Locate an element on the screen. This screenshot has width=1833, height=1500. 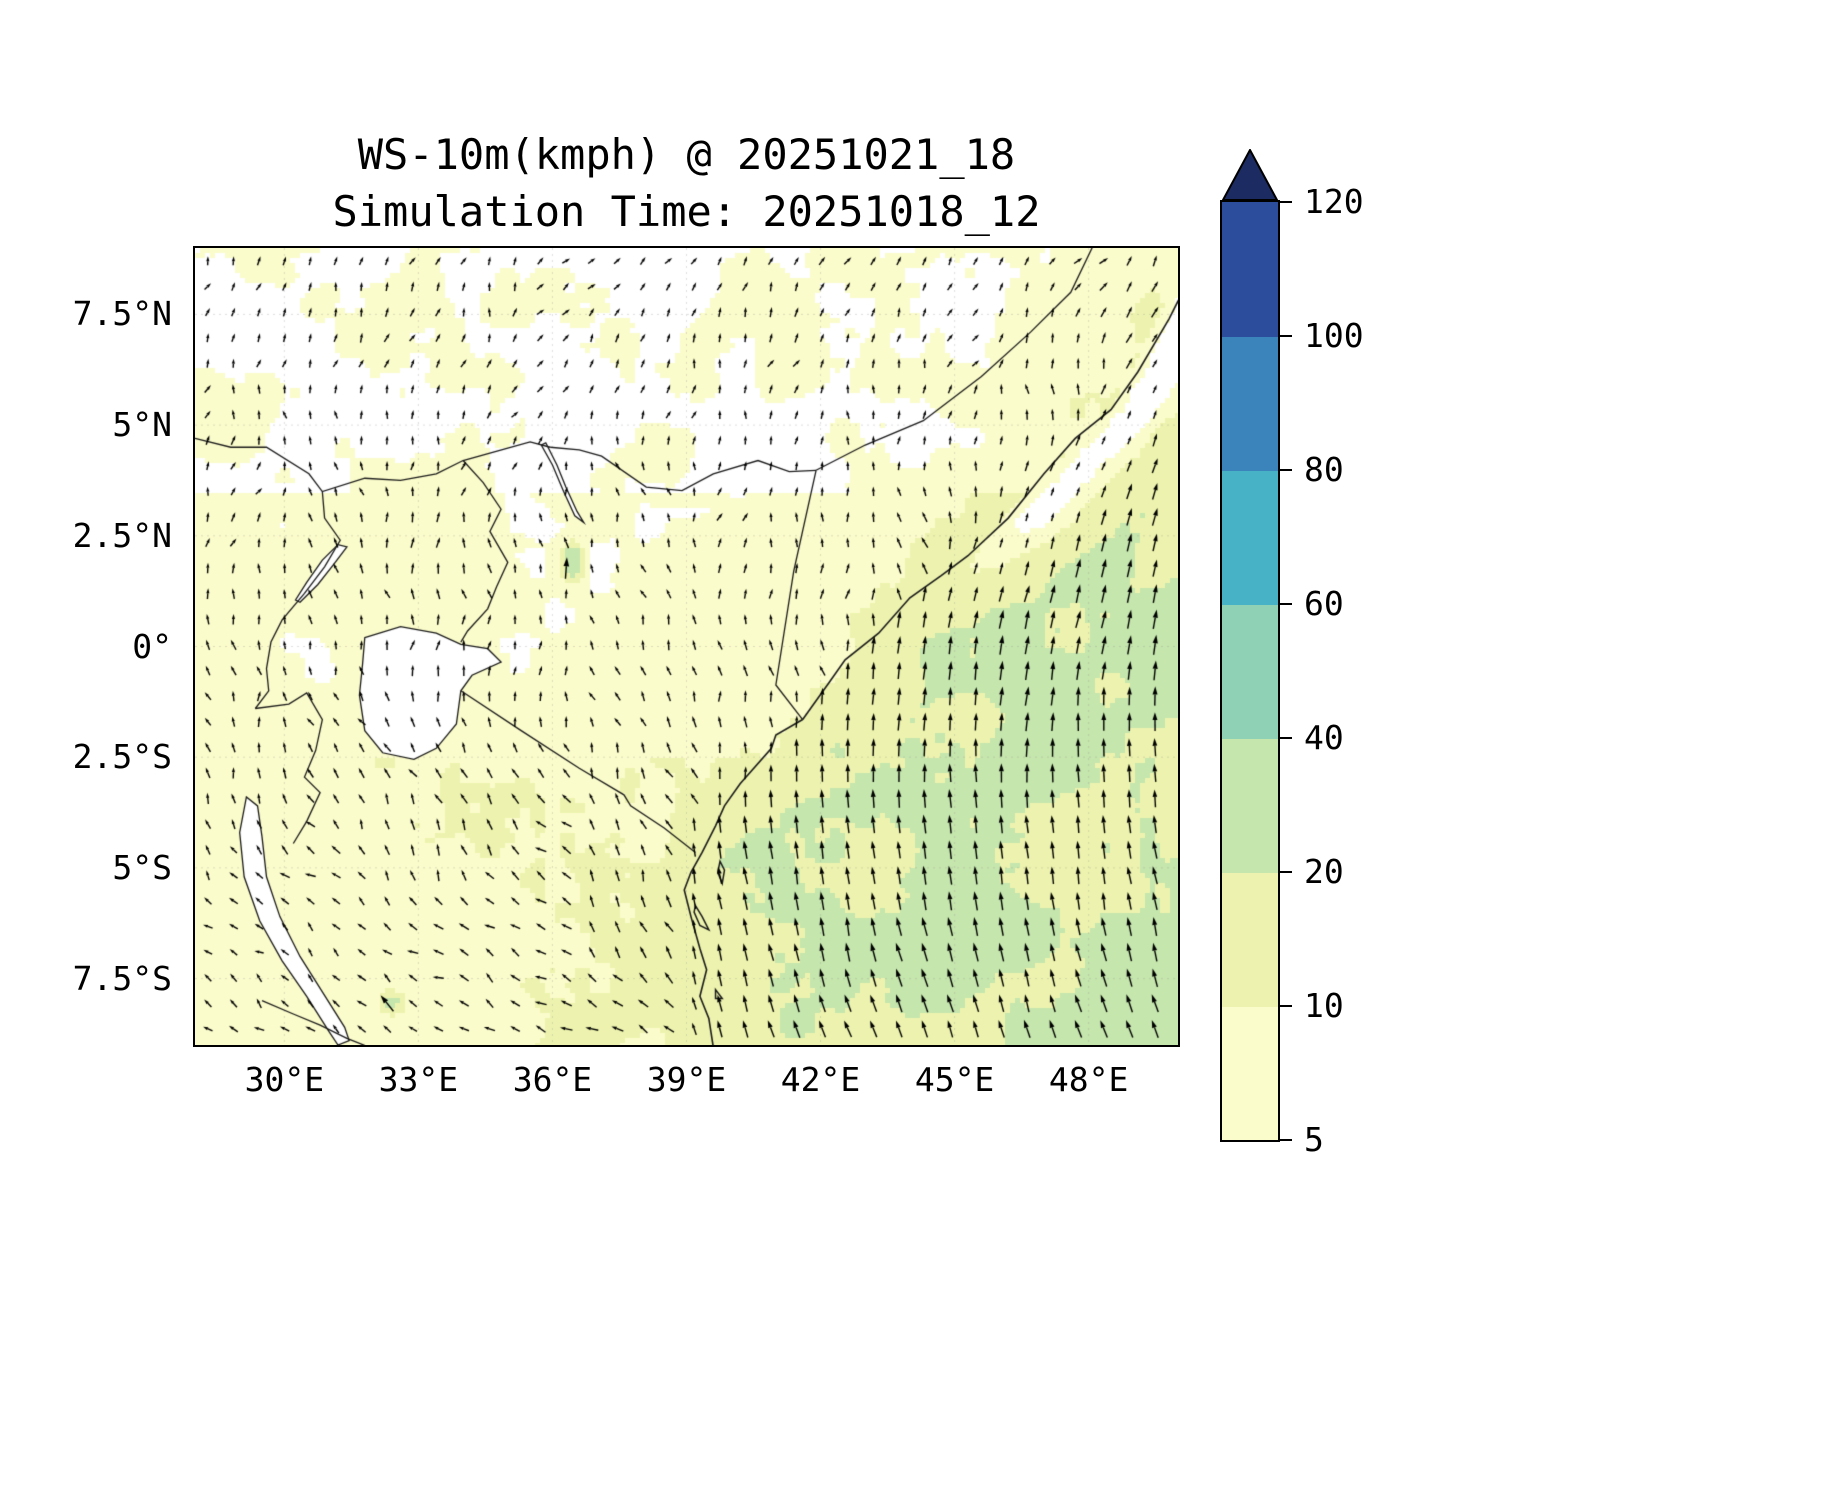
colorbar-tick-label: 60 is located at coordinates (1324, 603).